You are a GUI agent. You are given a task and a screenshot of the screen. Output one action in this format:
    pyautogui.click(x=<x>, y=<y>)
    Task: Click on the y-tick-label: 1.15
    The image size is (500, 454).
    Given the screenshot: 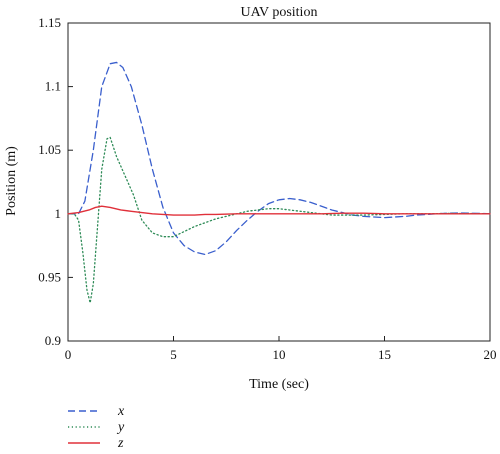 What is the action you would take?
    pyautogui.click(x=49, y=22)
    